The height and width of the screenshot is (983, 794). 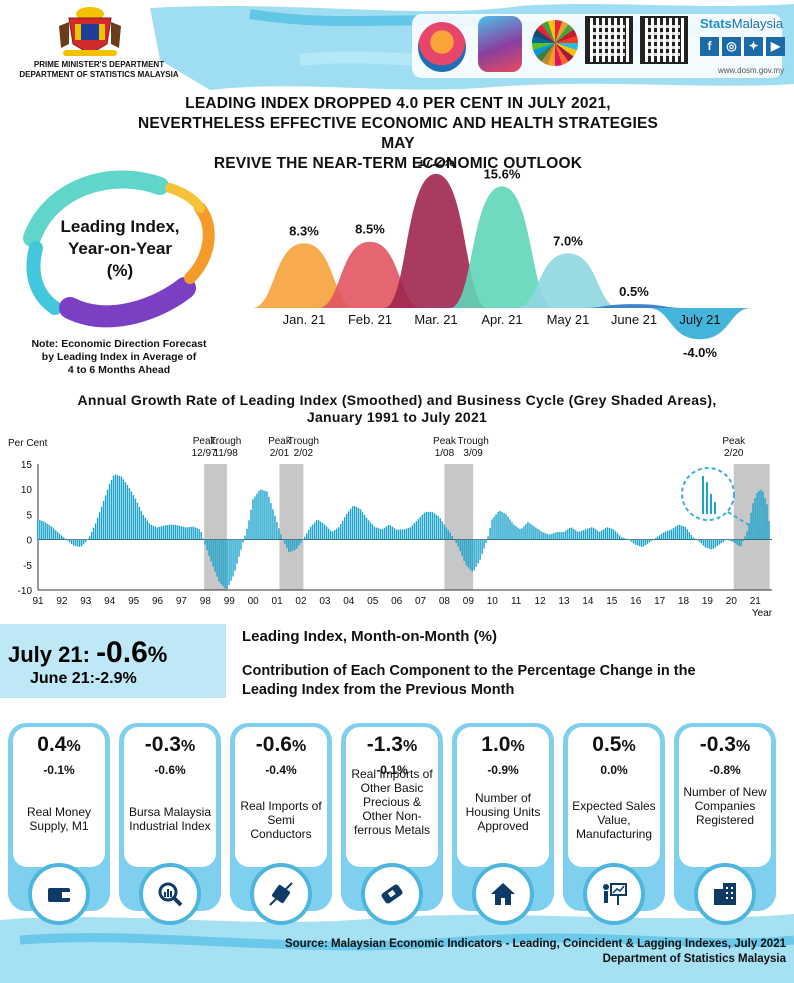 What do you see at coordinates (753, 46) in the screenshot?
I see `twitter-icon: ✦` at bounding box center [753, 46].